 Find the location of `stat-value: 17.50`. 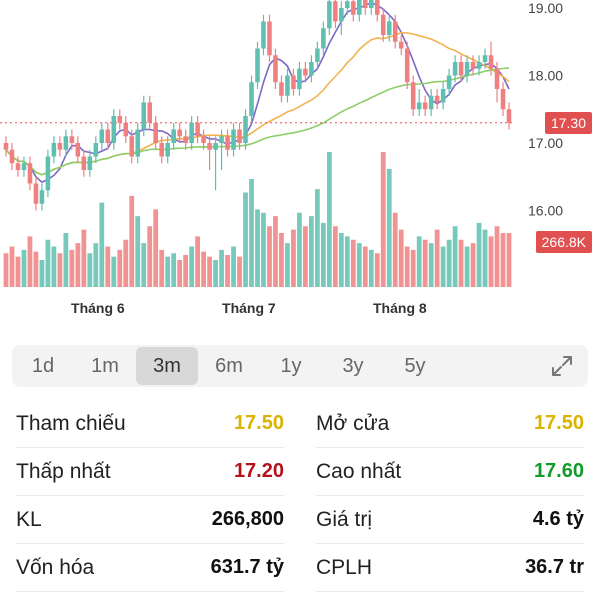

stat-value: 17.50 is located at coordinates (258, 423).